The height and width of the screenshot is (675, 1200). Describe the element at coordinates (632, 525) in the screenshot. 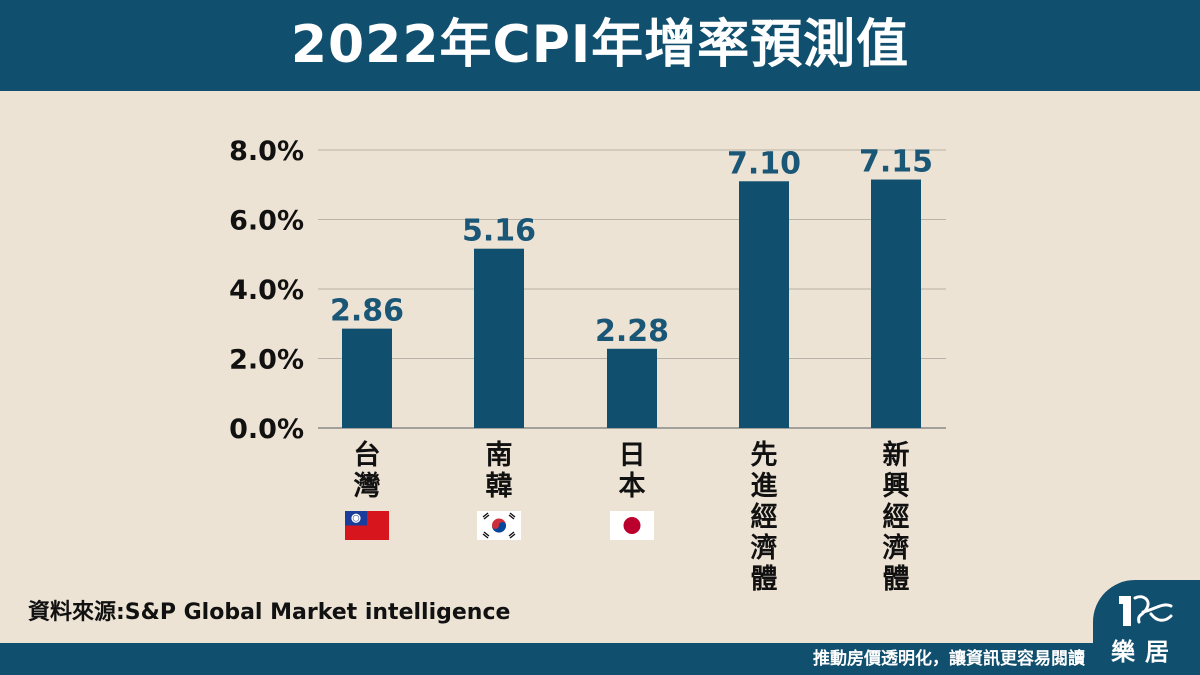

I see `japan-flag-icon` at that location.